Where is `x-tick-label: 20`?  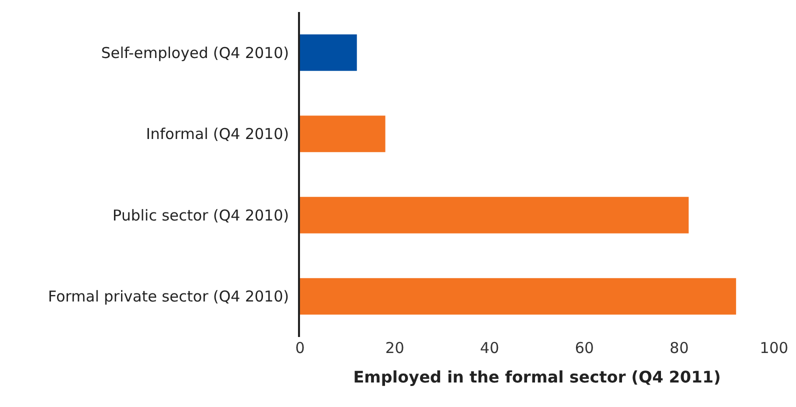
x-tick-label: 20 is located at coordinates (394, 348).